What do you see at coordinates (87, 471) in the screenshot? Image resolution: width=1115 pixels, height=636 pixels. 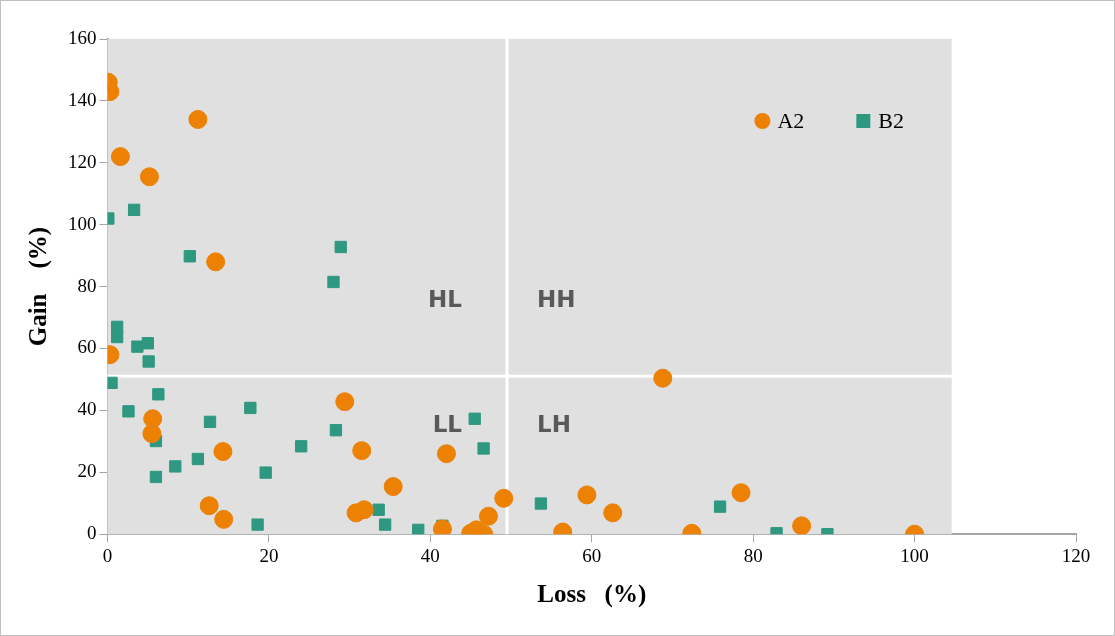 I see `y-tick-label: 20` at bounding box center [87, 471].